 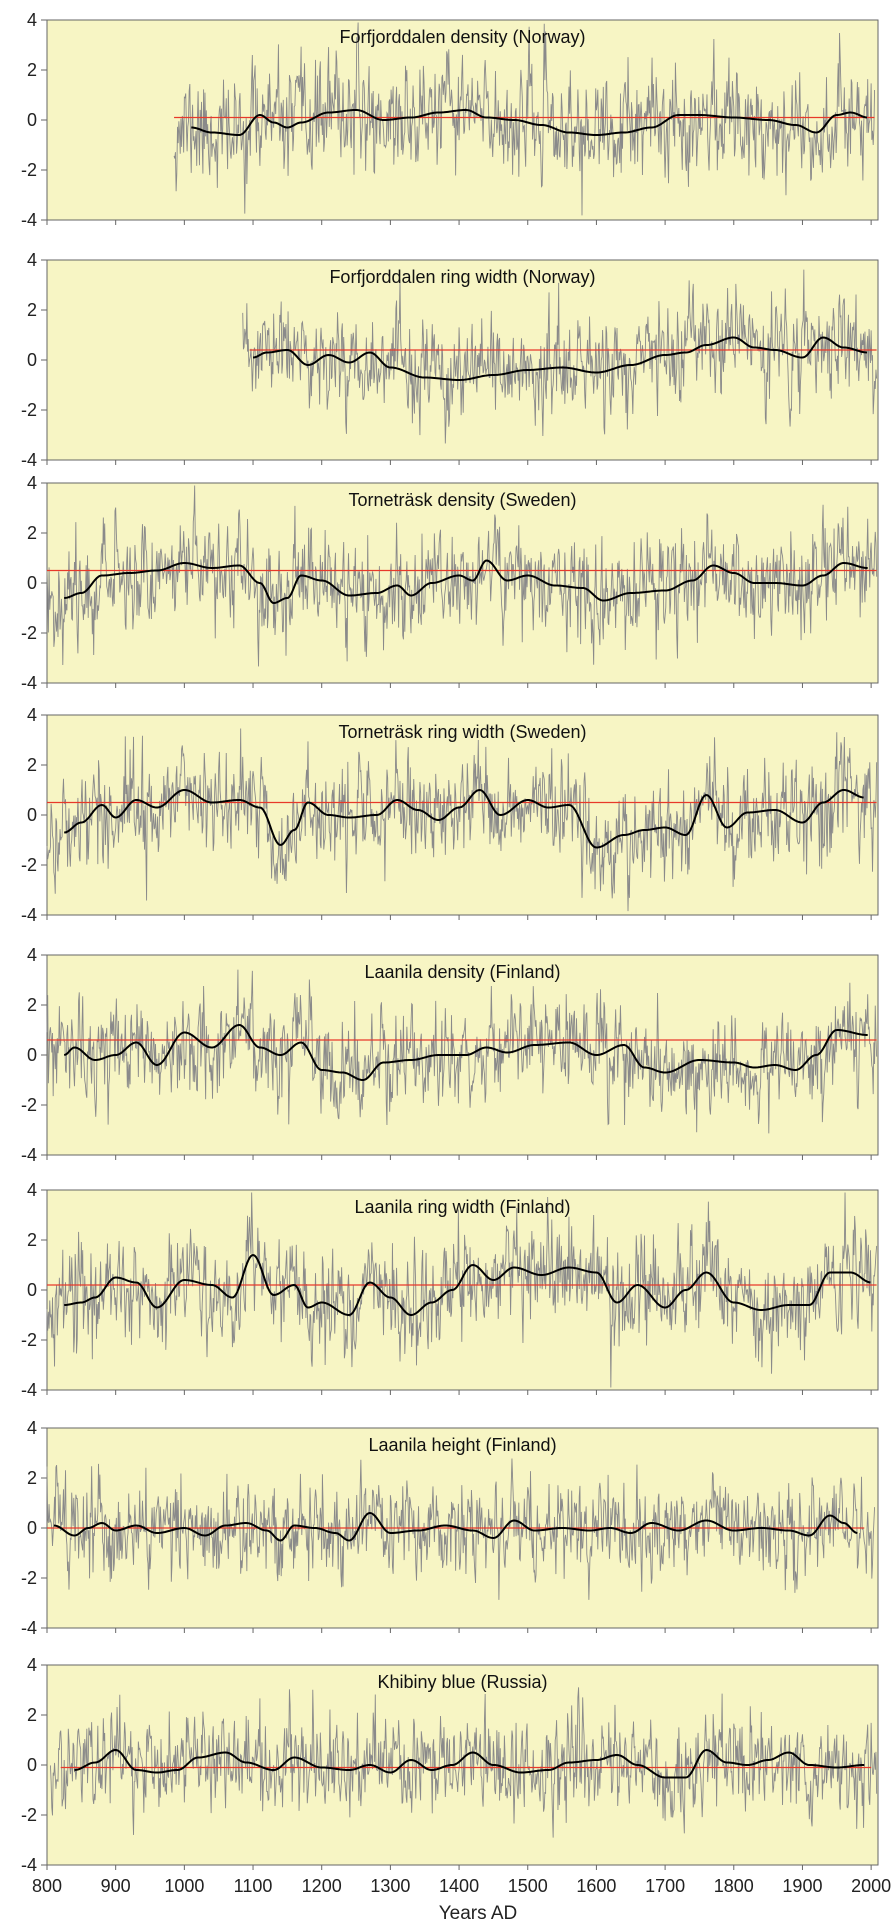 What do you see at coordinates (47, 1886) in the screenshot?
I see `x-tick-label: 800` at bounding box center [47, 1886].